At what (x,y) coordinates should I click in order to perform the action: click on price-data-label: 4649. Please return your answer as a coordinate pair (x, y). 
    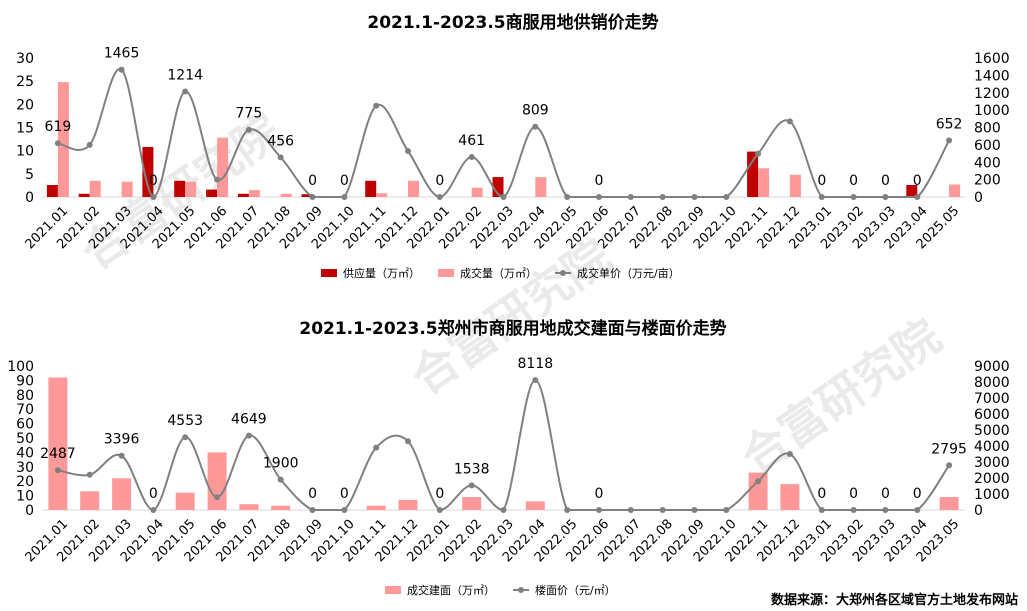
    Looking at the image, I should click on (249, 420).